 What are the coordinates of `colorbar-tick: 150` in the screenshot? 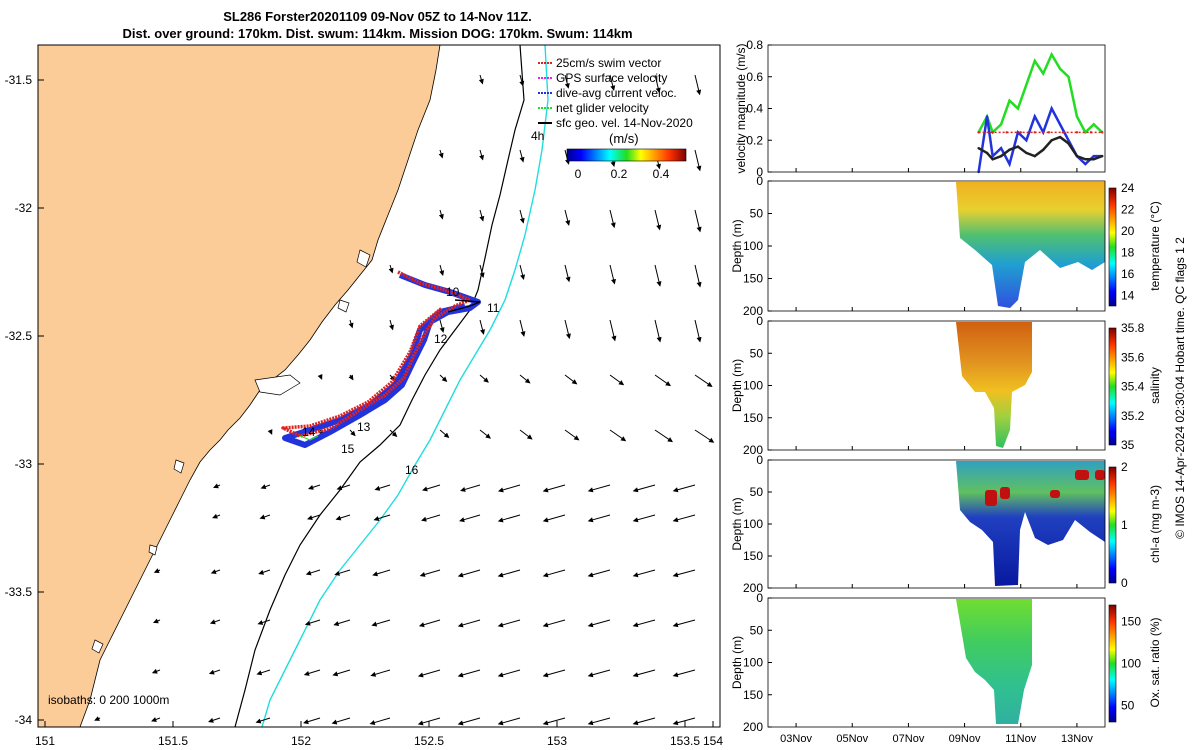 It's located at (1131, 622).